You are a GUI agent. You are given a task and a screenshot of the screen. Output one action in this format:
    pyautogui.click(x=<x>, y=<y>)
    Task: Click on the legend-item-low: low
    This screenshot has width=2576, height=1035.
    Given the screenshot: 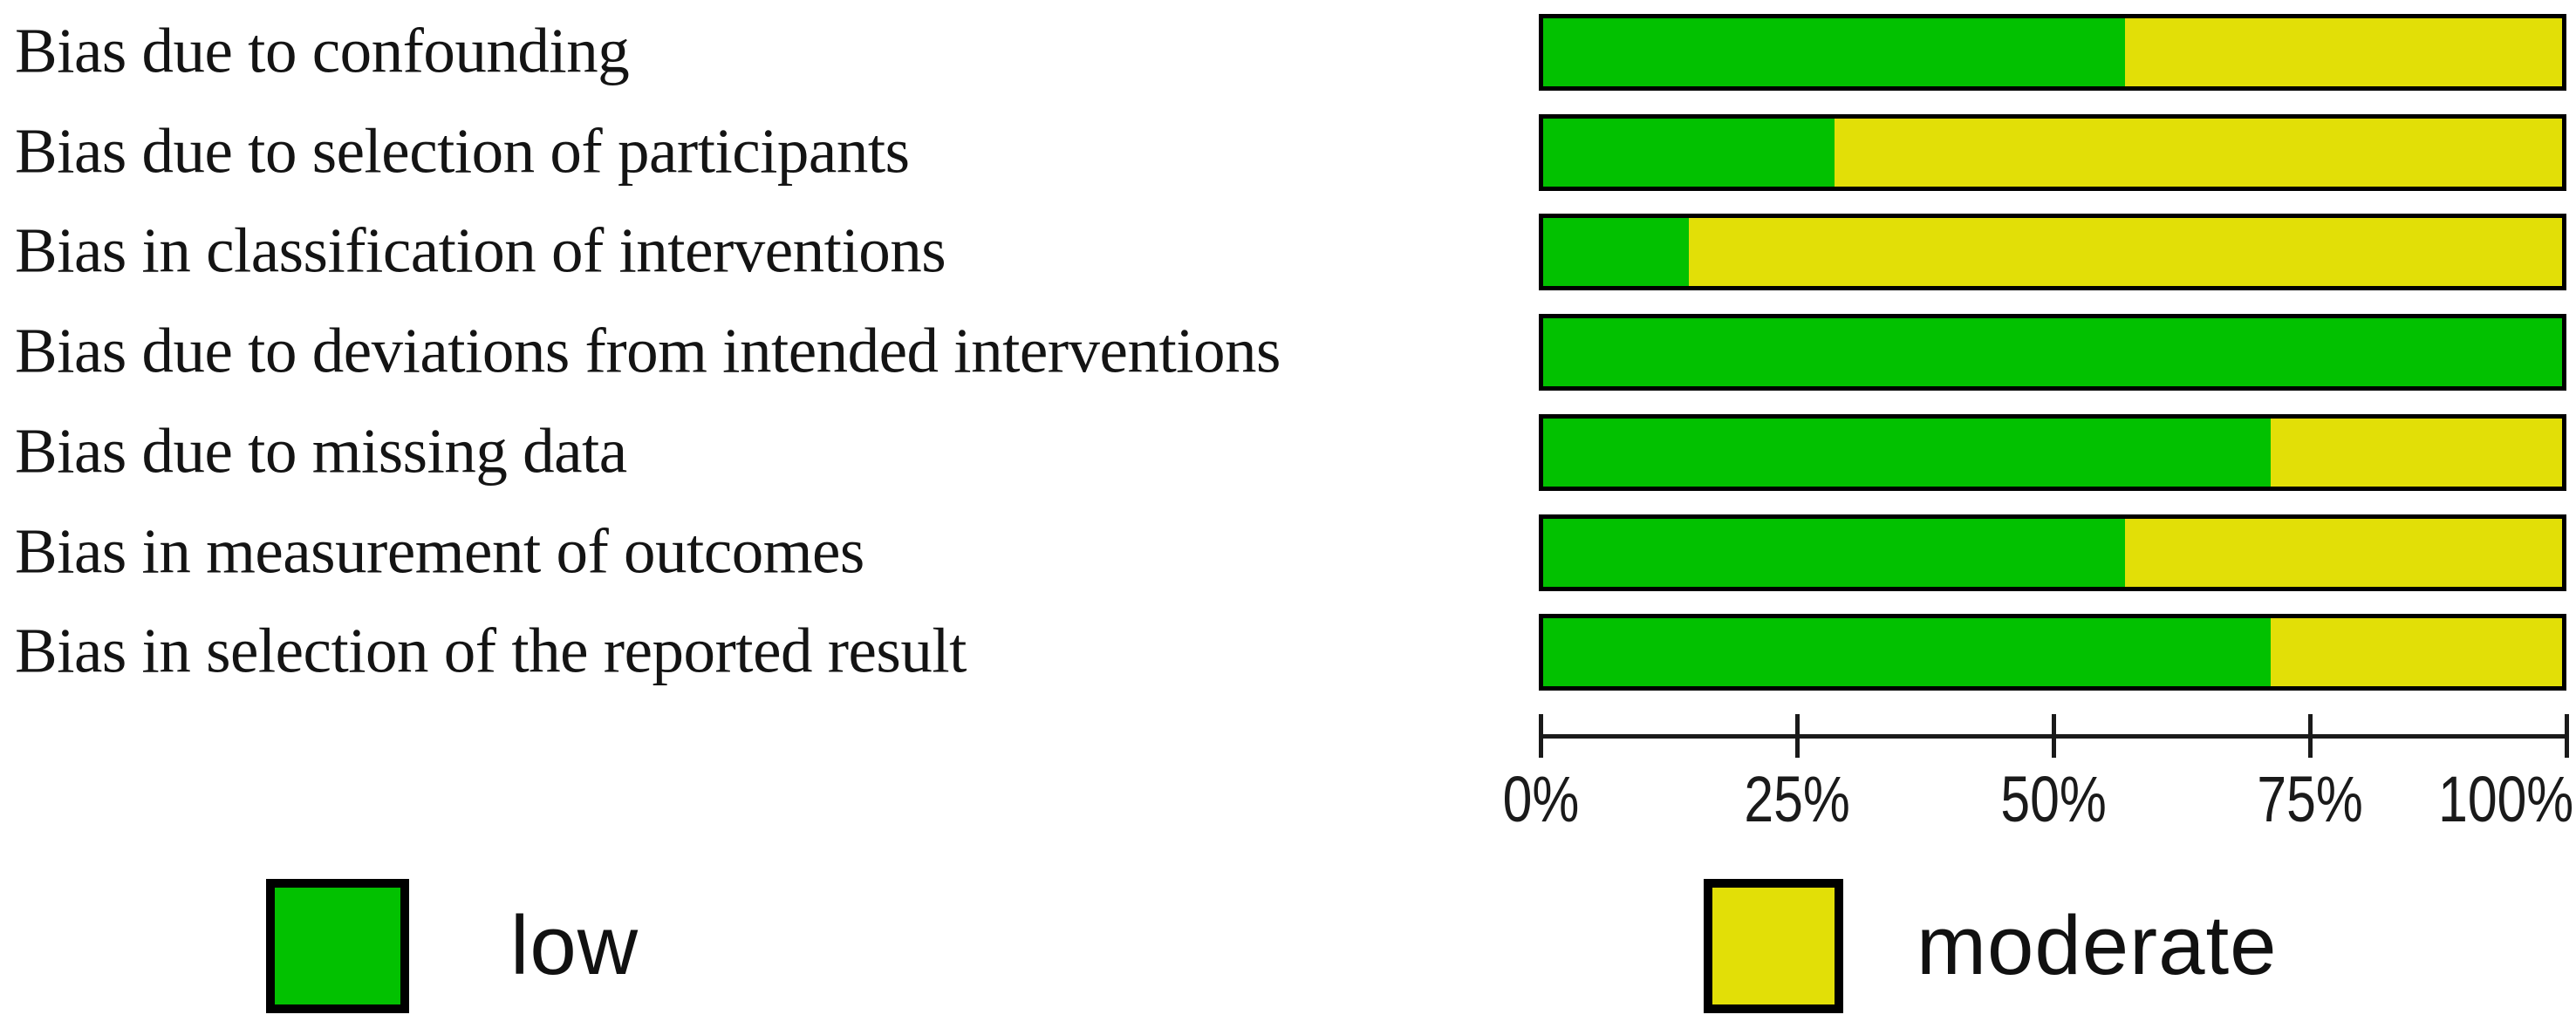 What is the action you would take?
    pyautogui.click(x=452, y=946)
    